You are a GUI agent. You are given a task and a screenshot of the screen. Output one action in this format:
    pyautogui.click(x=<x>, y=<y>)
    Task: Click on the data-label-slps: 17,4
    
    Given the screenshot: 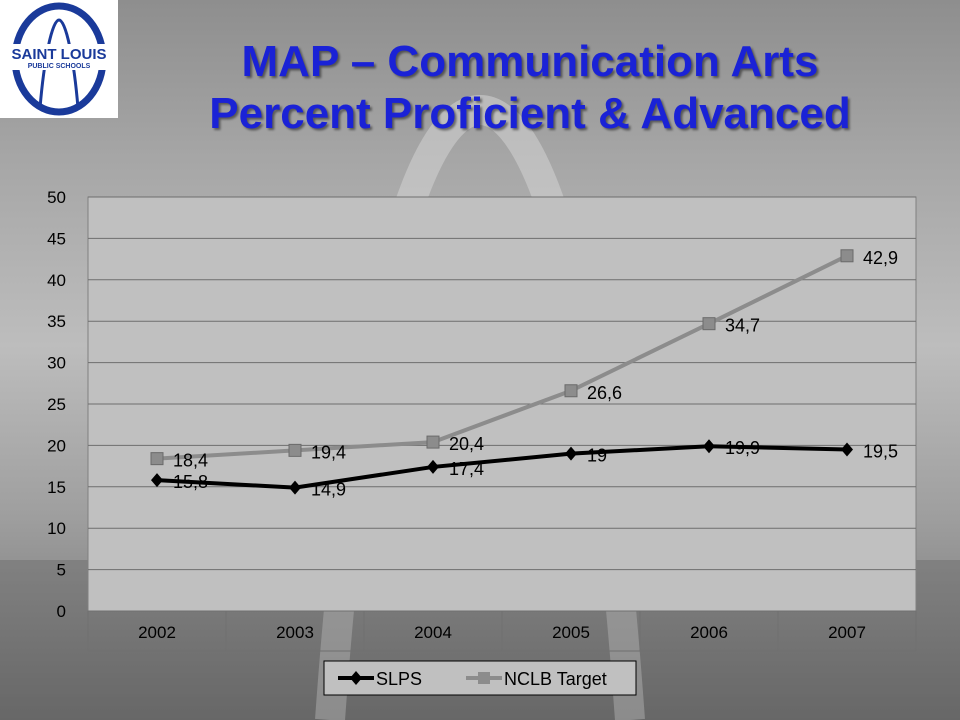 What is the action you would take?
    pyautogui.click(x=466, y=469)
    